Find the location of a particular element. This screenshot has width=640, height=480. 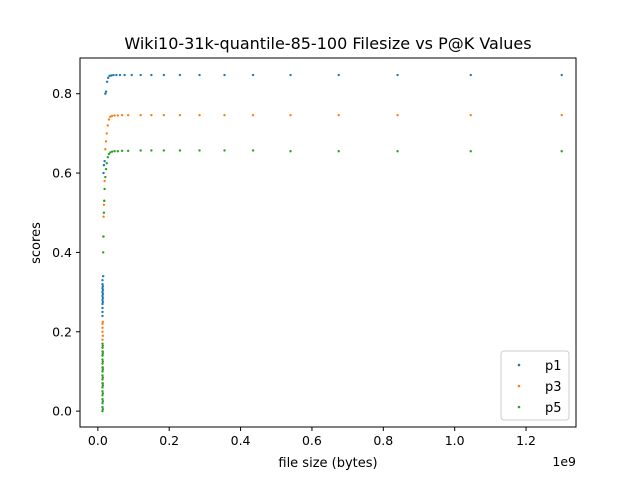

x-tick-label: 0.6 is located at coordinates (312, 440).